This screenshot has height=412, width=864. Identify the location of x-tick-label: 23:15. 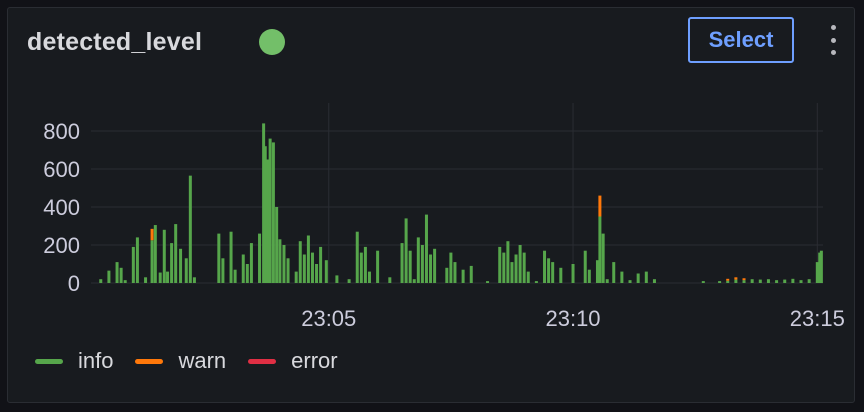
(817, 318).